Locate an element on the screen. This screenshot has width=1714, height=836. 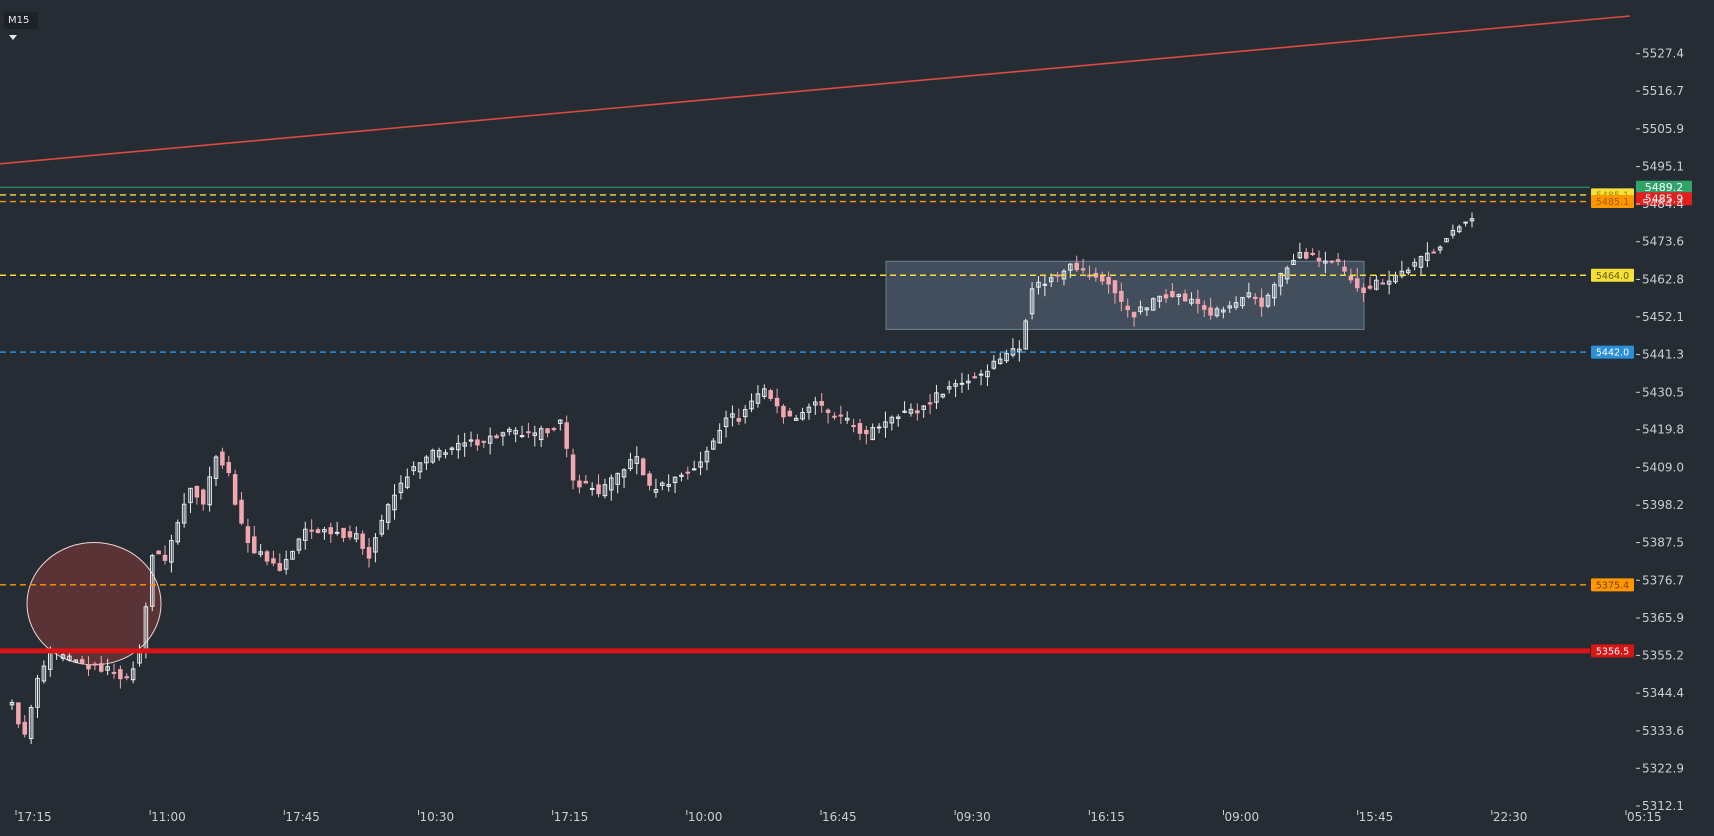
range-box is located at coordinates (1125, 295).